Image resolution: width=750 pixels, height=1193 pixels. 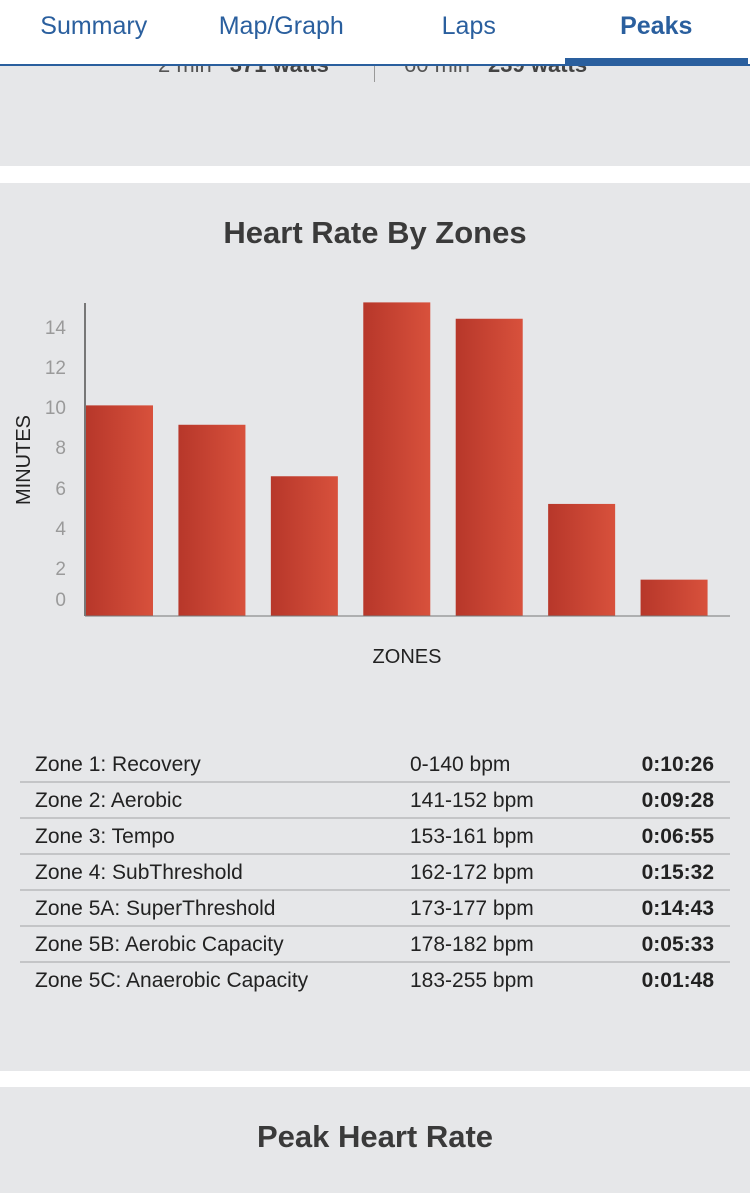 What do you see at coordinates (109, 800) in the screenshot?
I see `zone-name: Zone 2: Aerobic` at bounding box center [109, 800].